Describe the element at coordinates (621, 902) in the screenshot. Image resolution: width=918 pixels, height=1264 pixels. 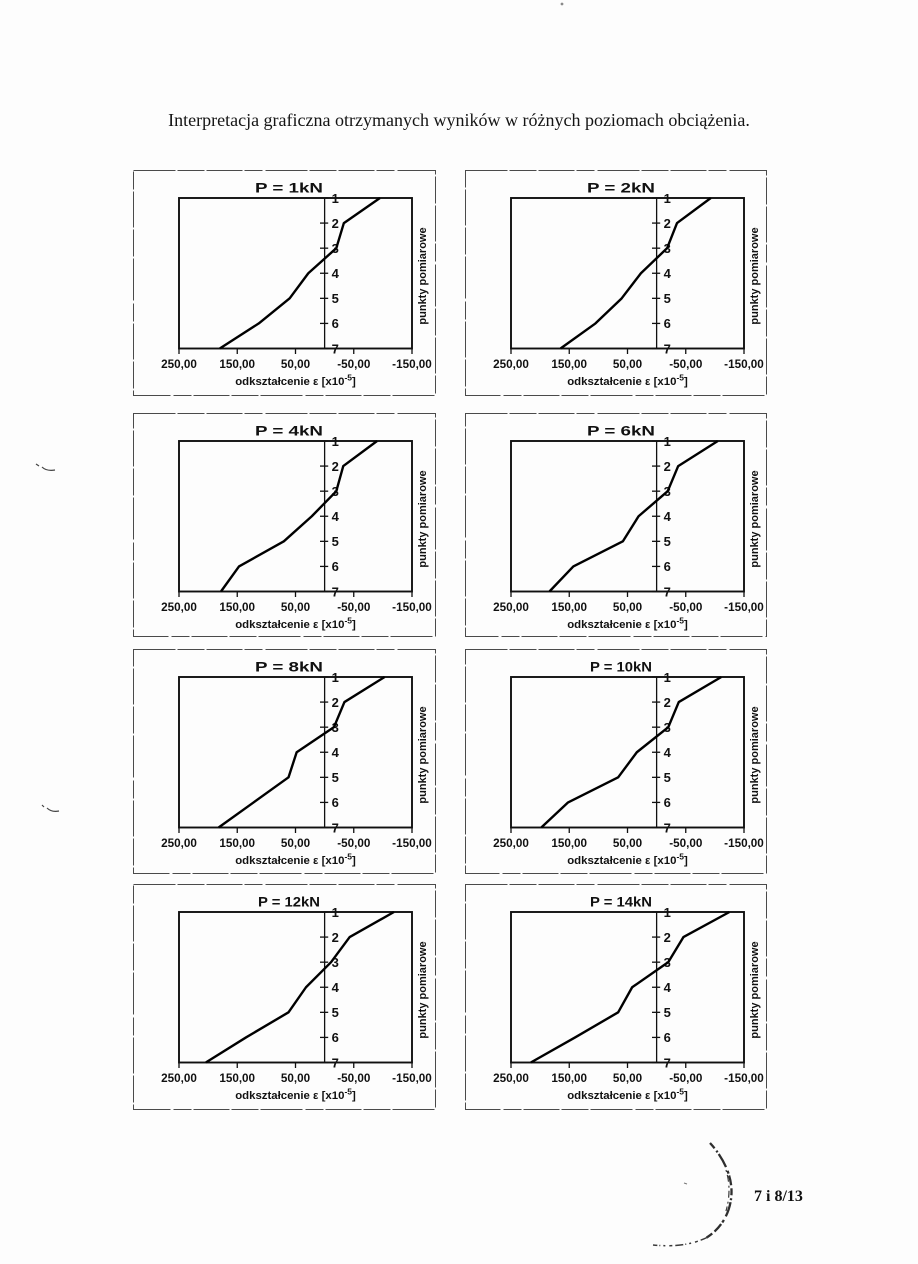
I see `svg-text: P = 14kN` at that location.